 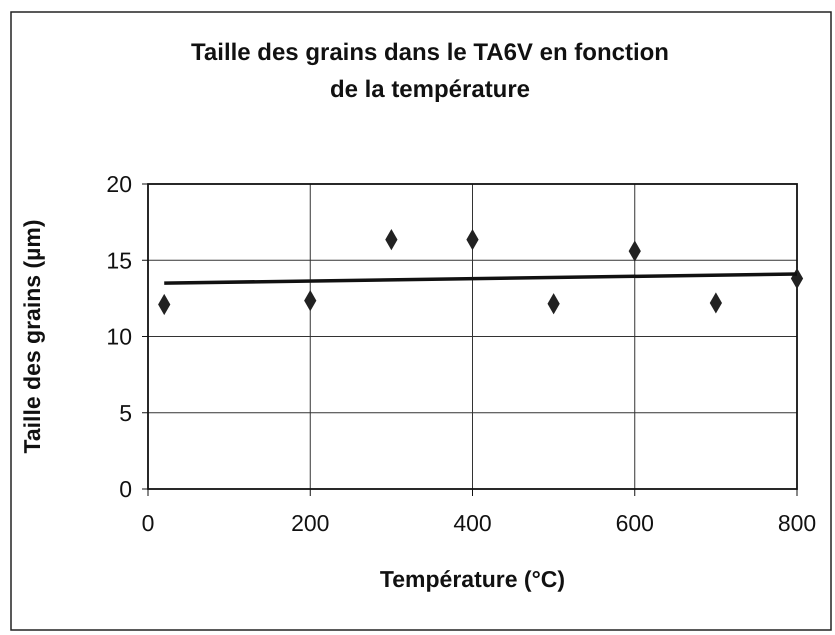 What do you see at coordinates (473, 579) in the screenshot?
I see `x-axis-title: Température (°C)` at bounding box center [473, 579].